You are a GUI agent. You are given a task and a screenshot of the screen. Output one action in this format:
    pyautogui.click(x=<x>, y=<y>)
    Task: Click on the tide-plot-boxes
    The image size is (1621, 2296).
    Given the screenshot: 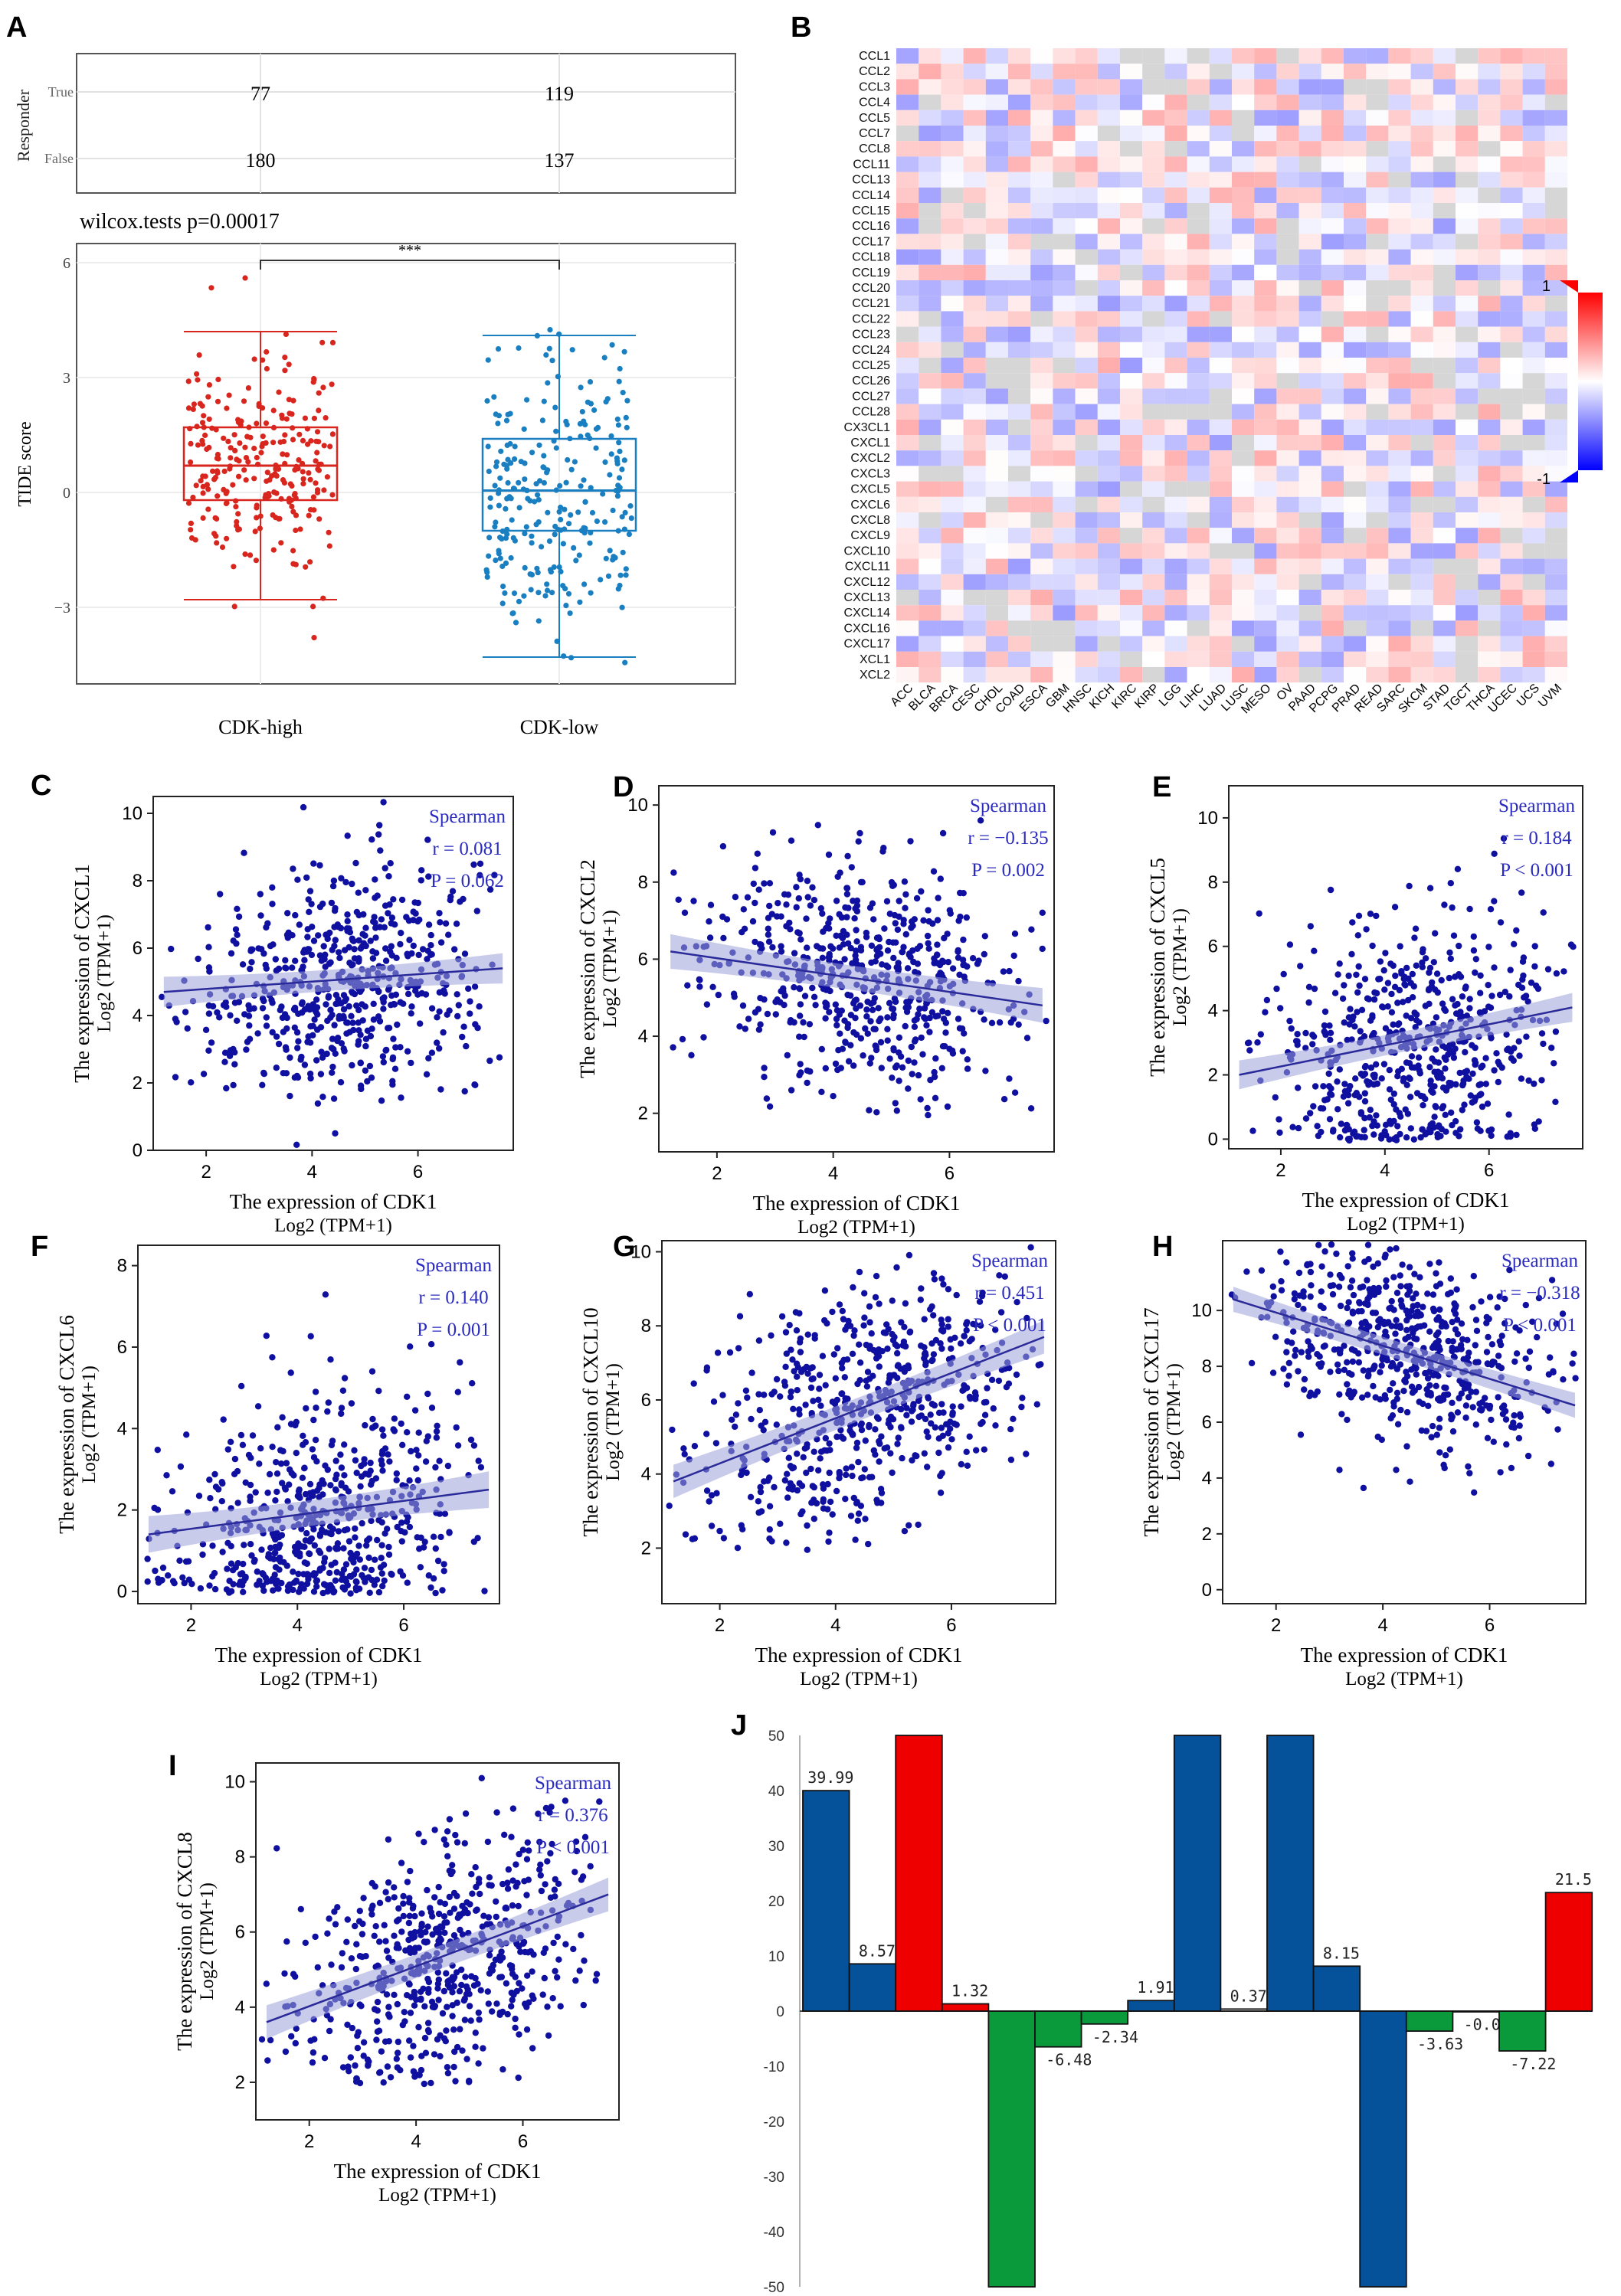 What is the action you would take?
    pyautogui.click(x=410, y=494)
    